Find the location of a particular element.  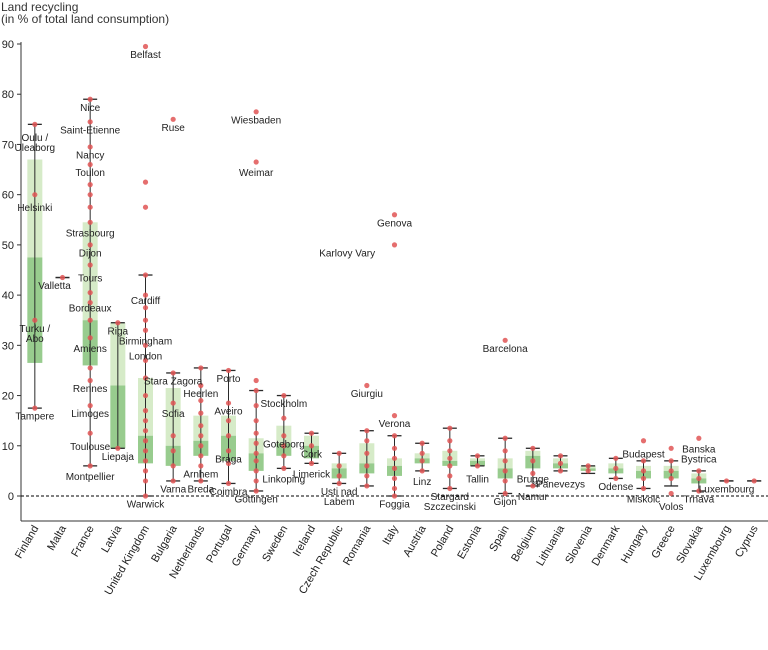

city-label: Cardiff is located at coordinates (145, 301).